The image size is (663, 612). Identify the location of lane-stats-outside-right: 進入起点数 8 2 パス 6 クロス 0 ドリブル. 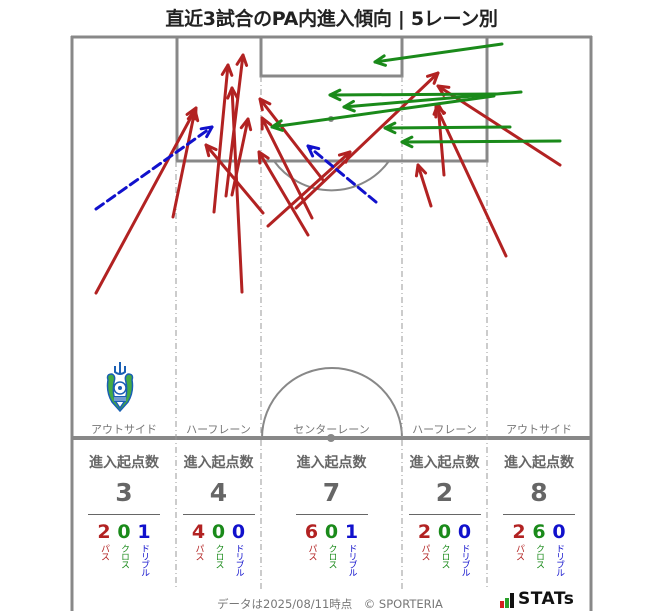
(539, 514).